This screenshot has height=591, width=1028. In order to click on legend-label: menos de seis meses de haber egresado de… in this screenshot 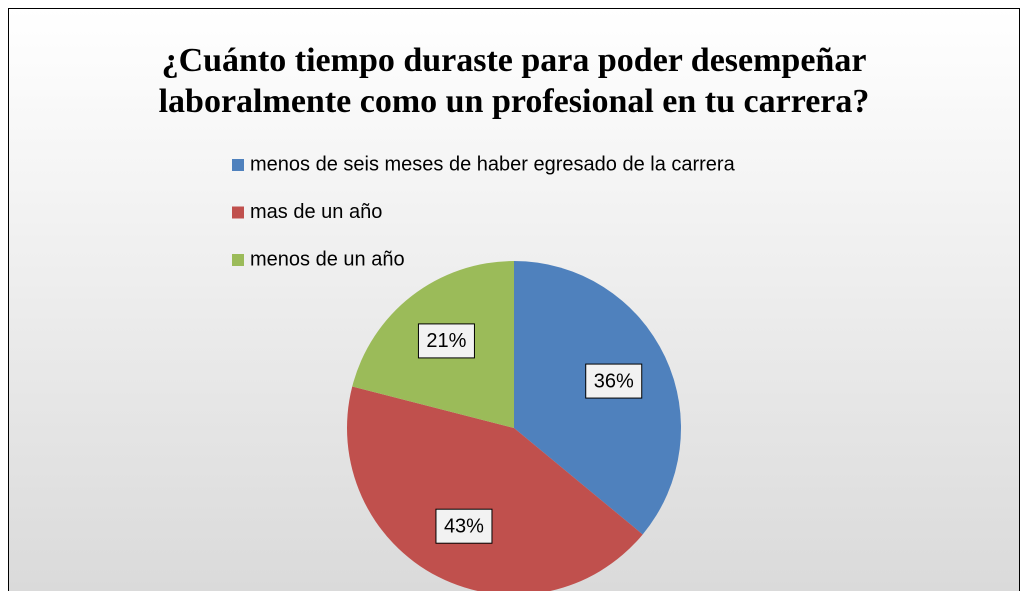, I will do `click(493, 164)`.